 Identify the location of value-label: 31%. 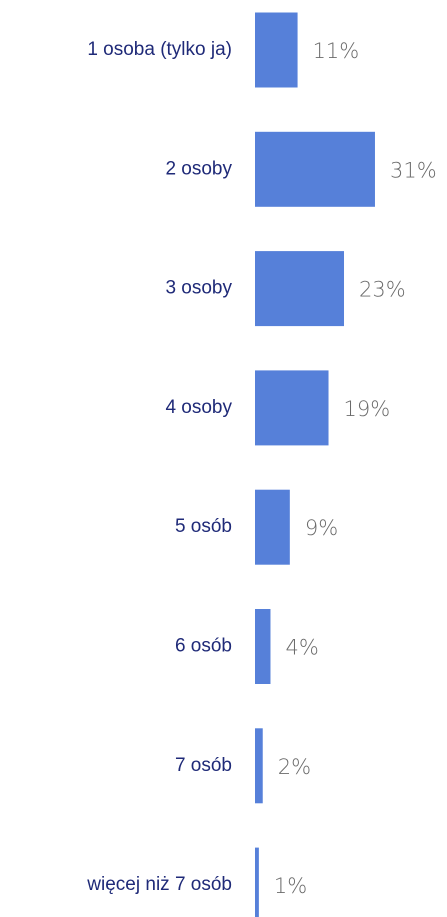
(413, 170).